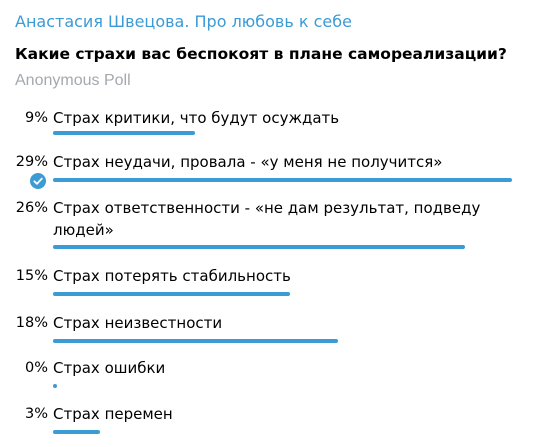 The image size is (533, 447). Describe the element at coordinates (266, 328) in the screenshot. I see `poll-option-4: 18% Страх неизвестности` at that location.